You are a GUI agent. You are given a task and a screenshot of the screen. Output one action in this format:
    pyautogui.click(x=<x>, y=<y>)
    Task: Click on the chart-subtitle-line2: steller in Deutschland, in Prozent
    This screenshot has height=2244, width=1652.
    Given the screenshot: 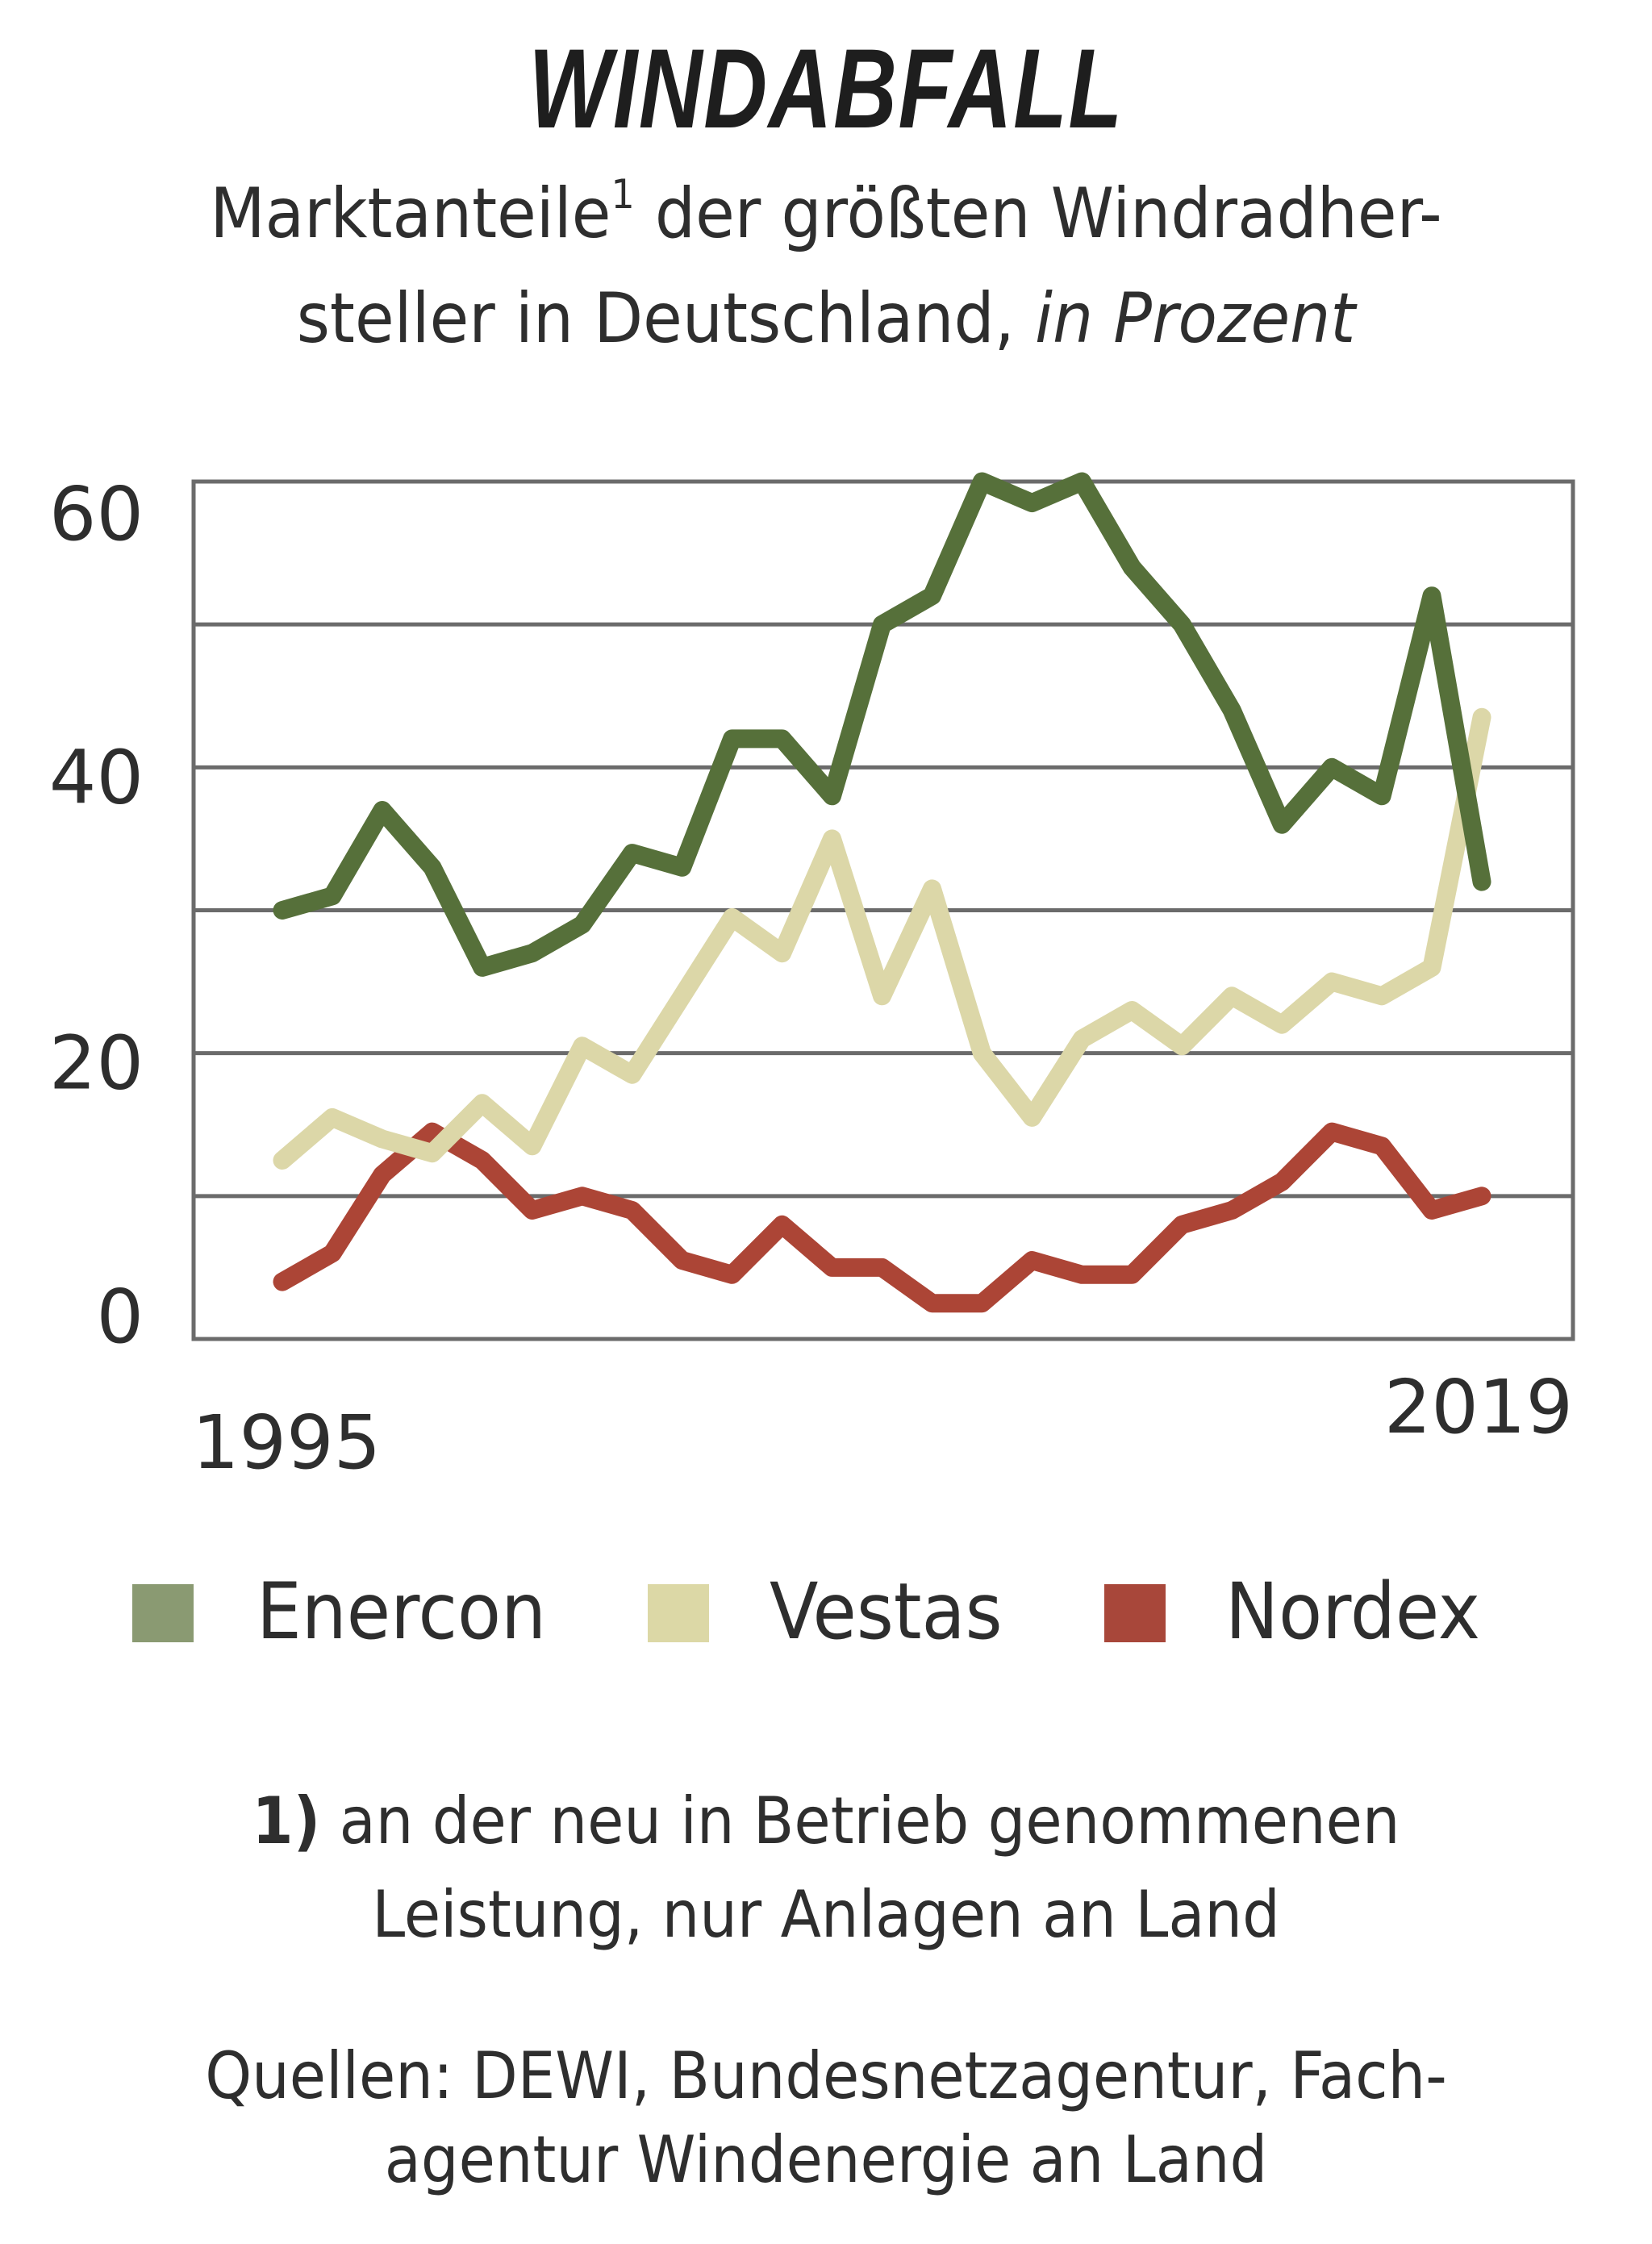 What is the action you would take?
    pyautogui.click(x=826, y=319)
    